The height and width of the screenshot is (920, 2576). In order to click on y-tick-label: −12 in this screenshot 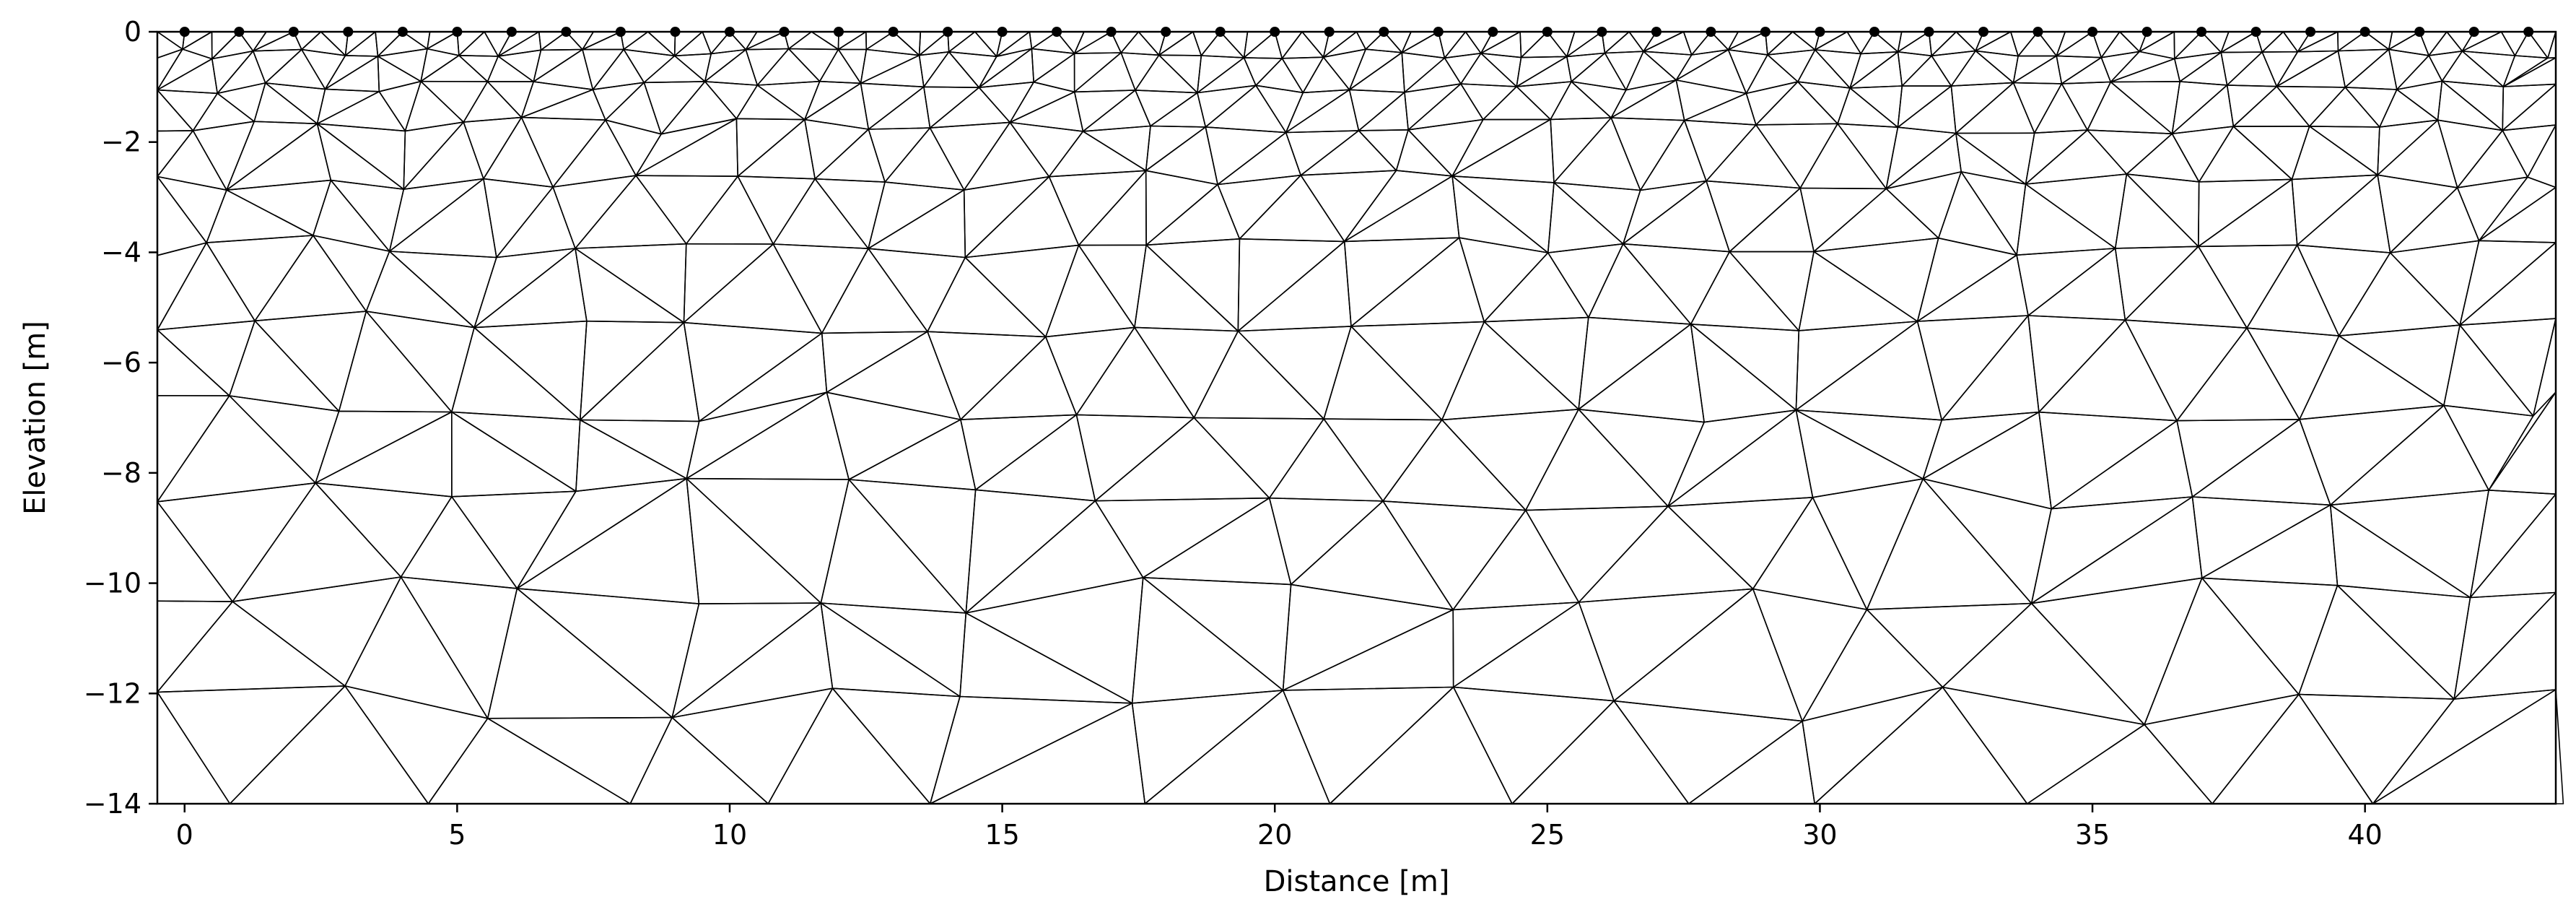, I will do `click(112, 693)`.